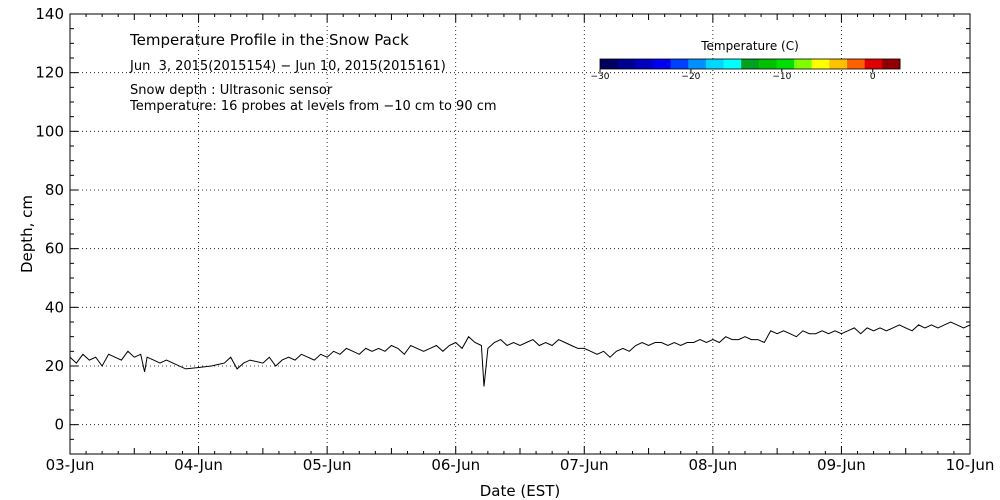 The width and height of the screenshot is (1000, 500). What do you see at coordinates (49, 14) in the screenshot?
I see `y-tick-label: 140` at bounding box center [49, 14].